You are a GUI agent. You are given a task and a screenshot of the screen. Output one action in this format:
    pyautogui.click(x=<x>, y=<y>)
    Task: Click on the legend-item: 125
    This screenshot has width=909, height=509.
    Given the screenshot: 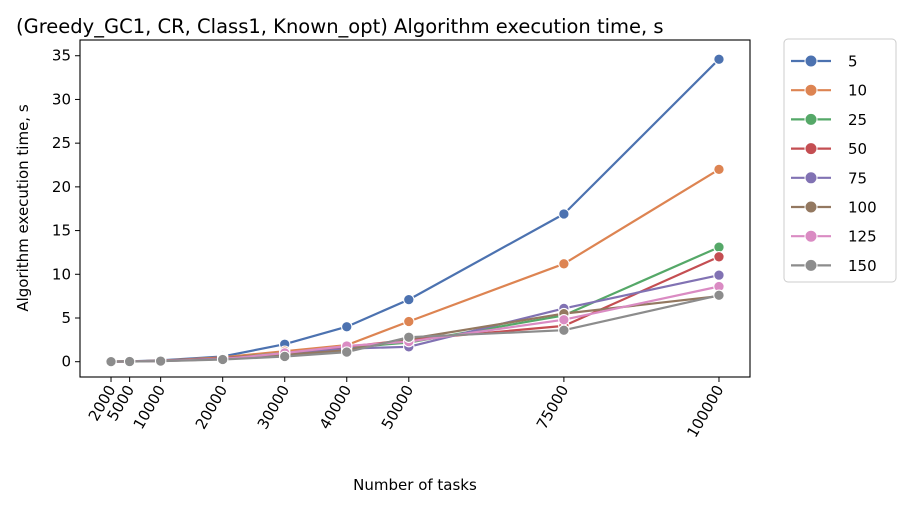 What is the action you would take?
    pyautogui.click(x=834, y=237)
    